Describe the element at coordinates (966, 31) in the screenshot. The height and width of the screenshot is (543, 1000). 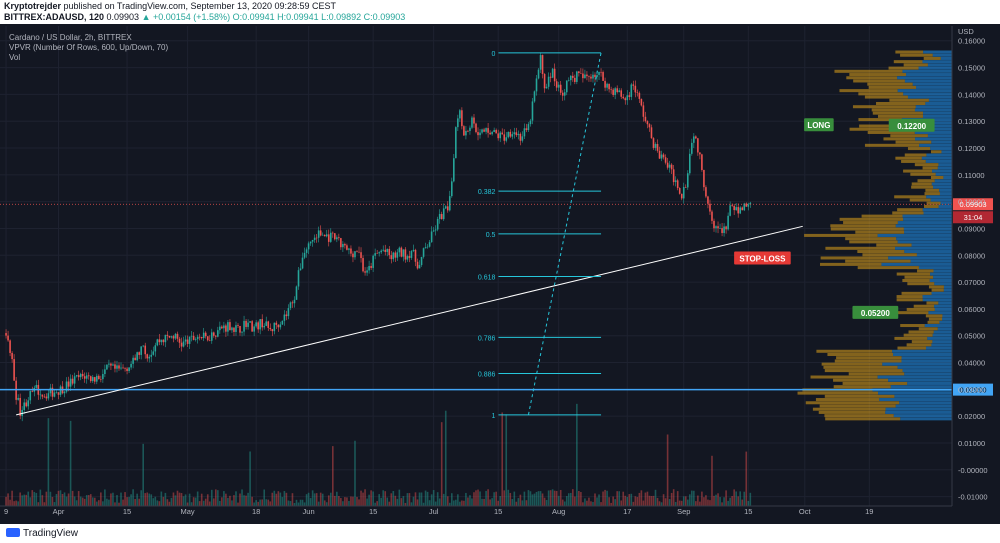
I see `currency-label: USD` at that location.